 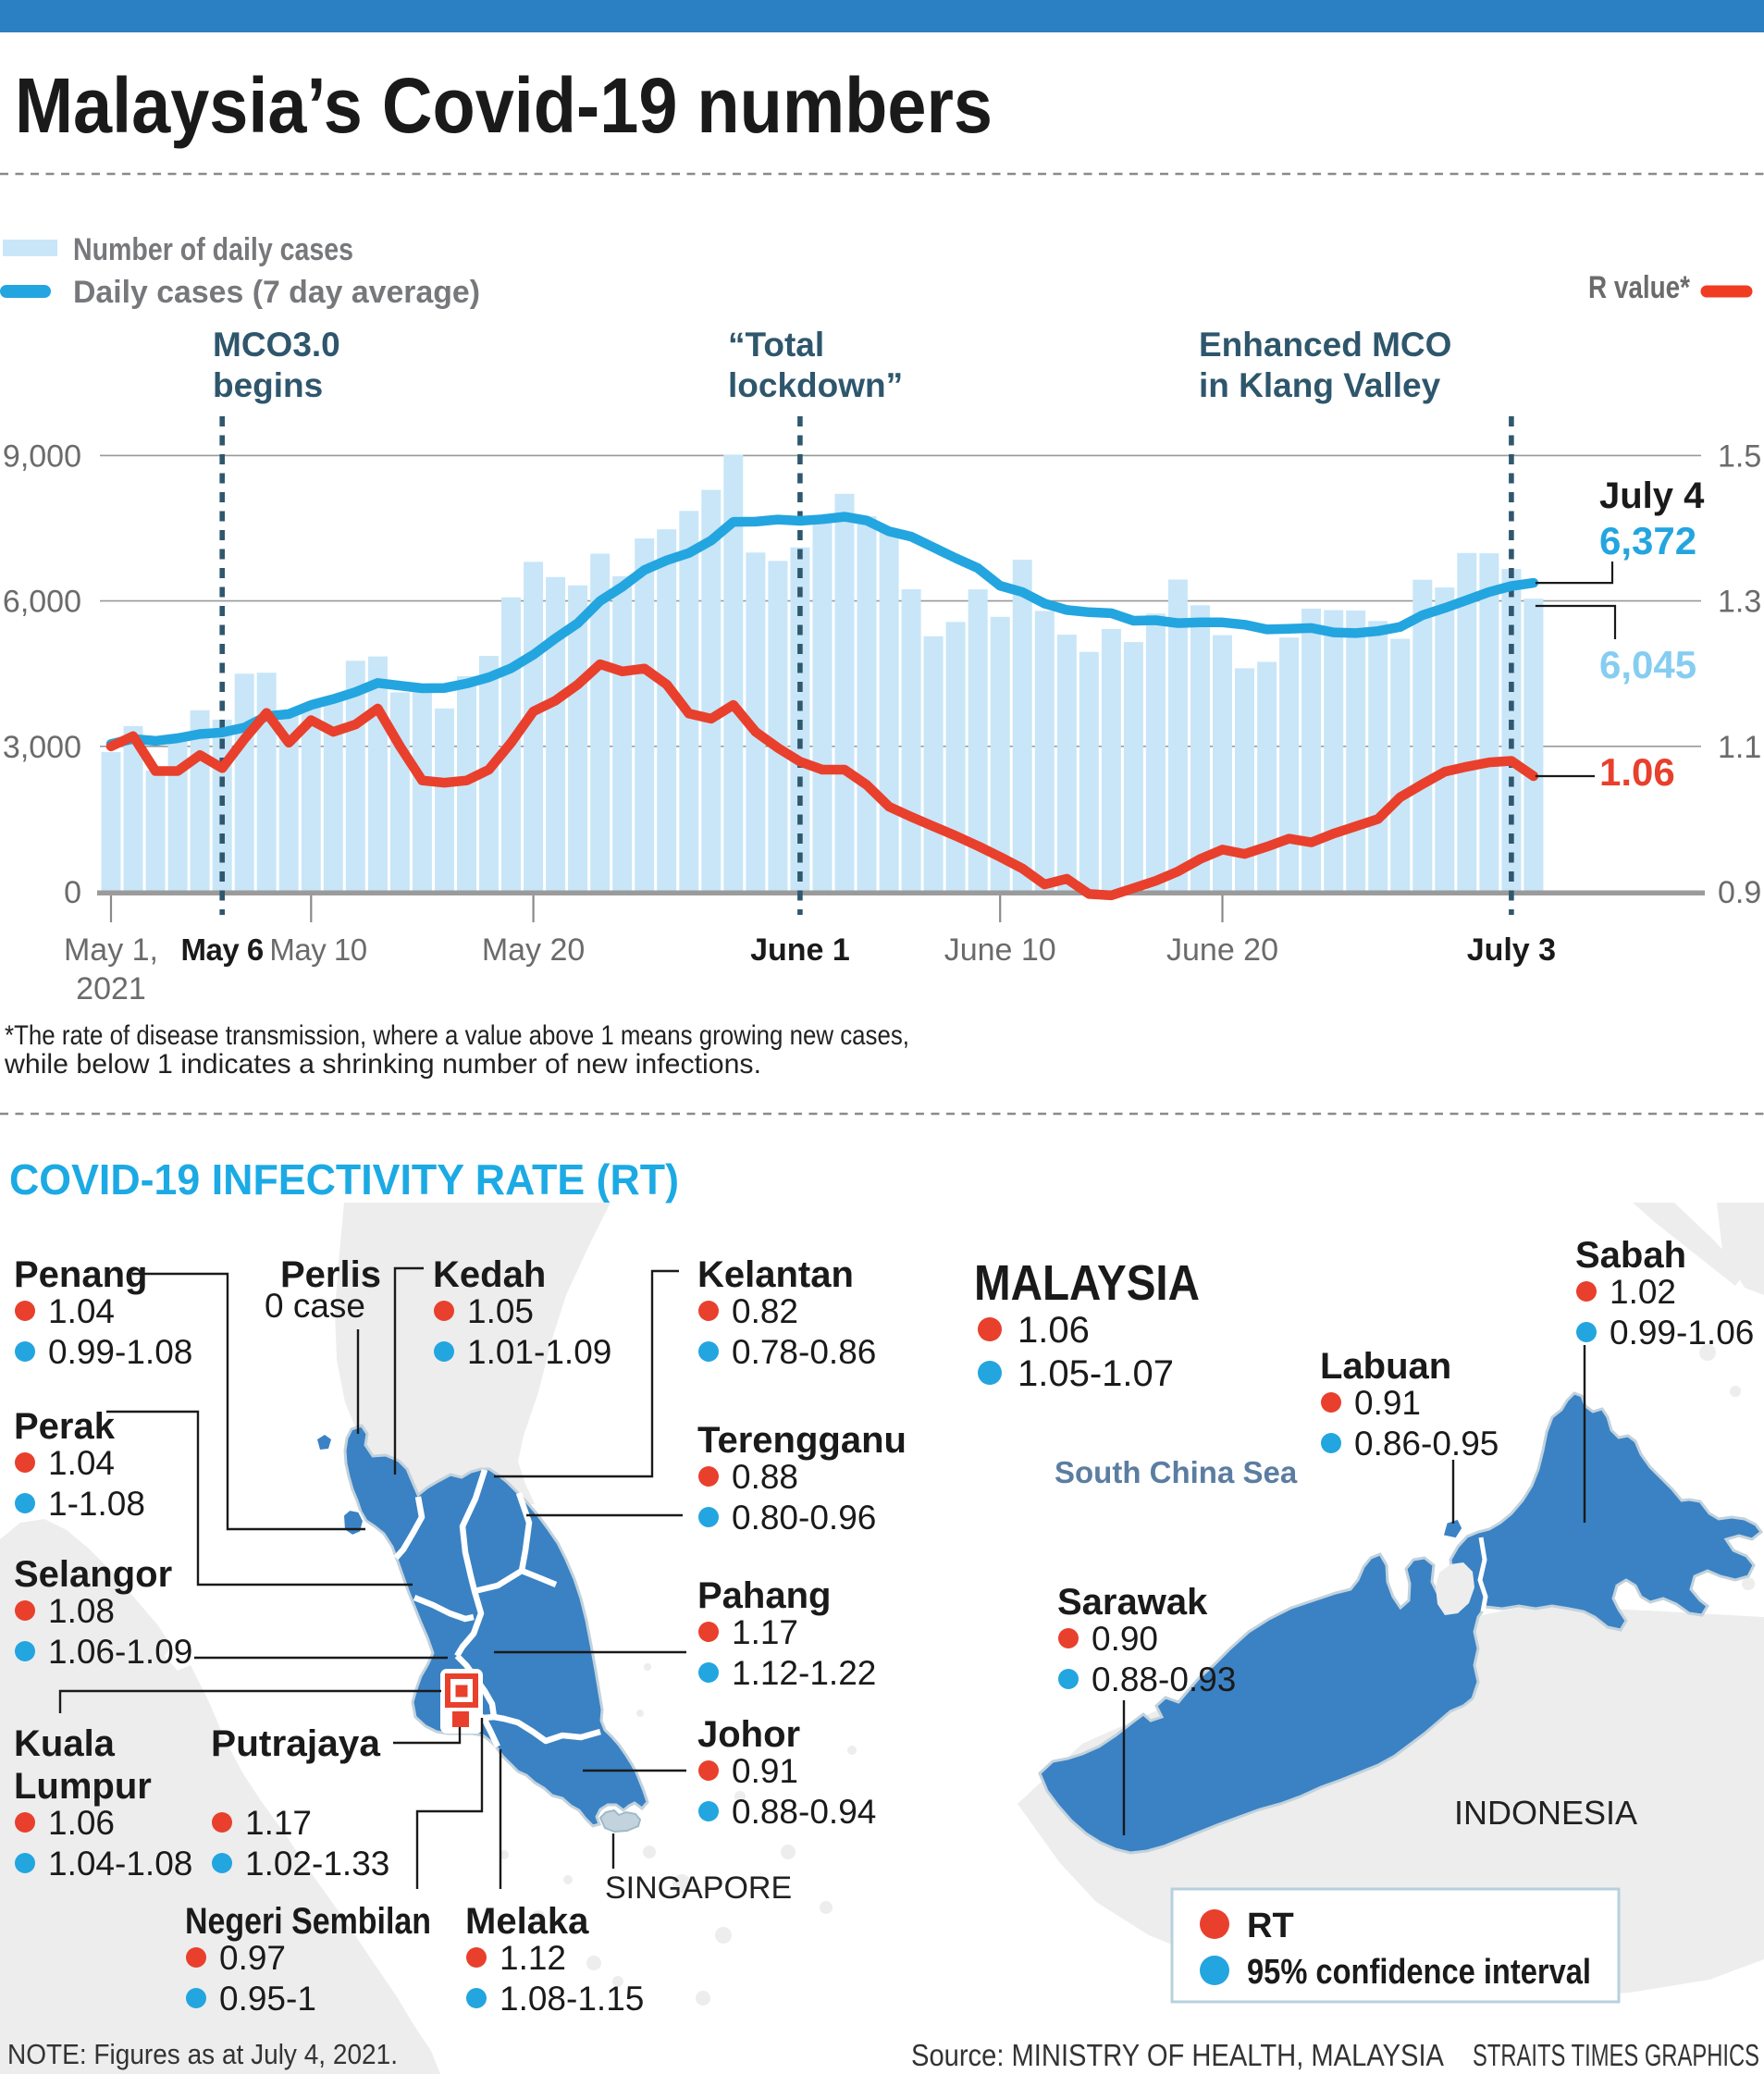 I want to click on svg-text: Daily cases (7 day average), so click(x=276, y=292).